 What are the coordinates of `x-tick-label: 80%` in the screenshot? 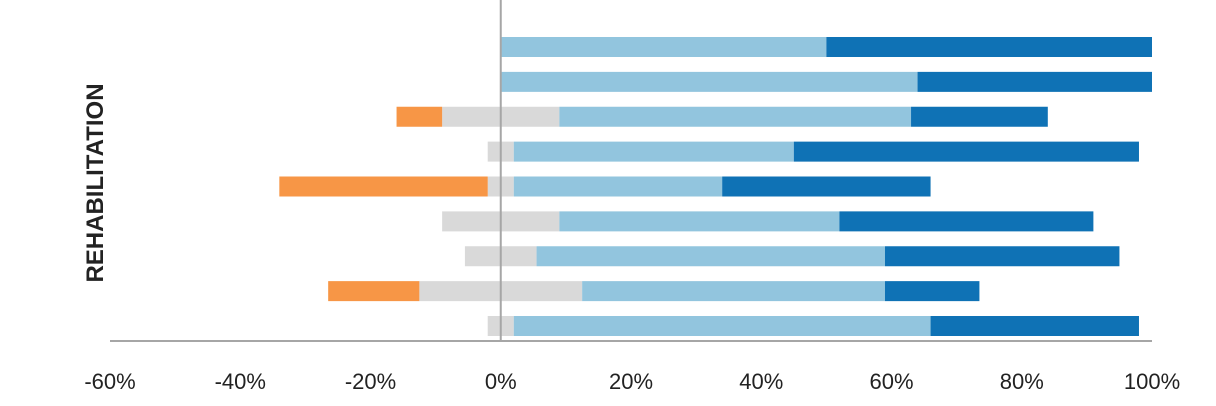 It's located at (1022, 381).